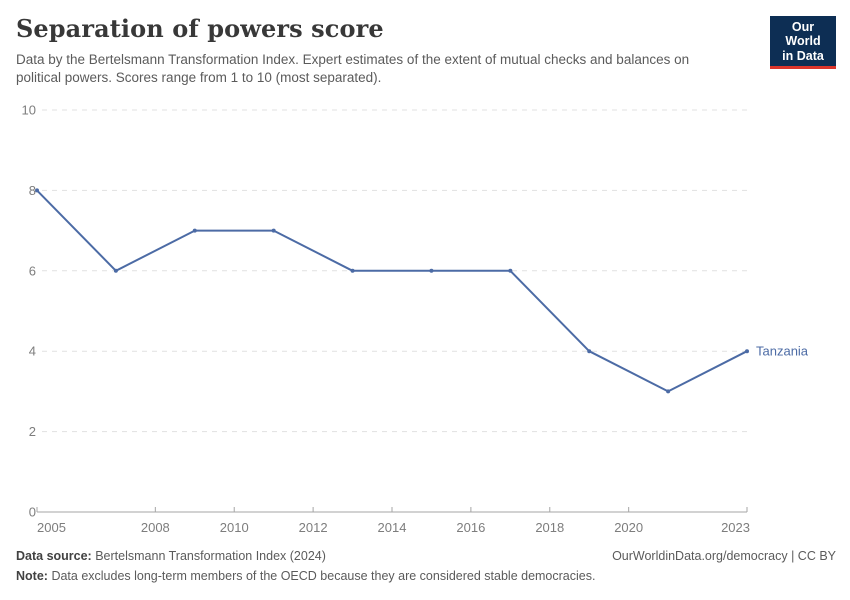 This screenshot has height=600, width=850. Describe the element at coordinates (628, 527) in the screenshot. I see `x-tick-label: 2020` at that location.